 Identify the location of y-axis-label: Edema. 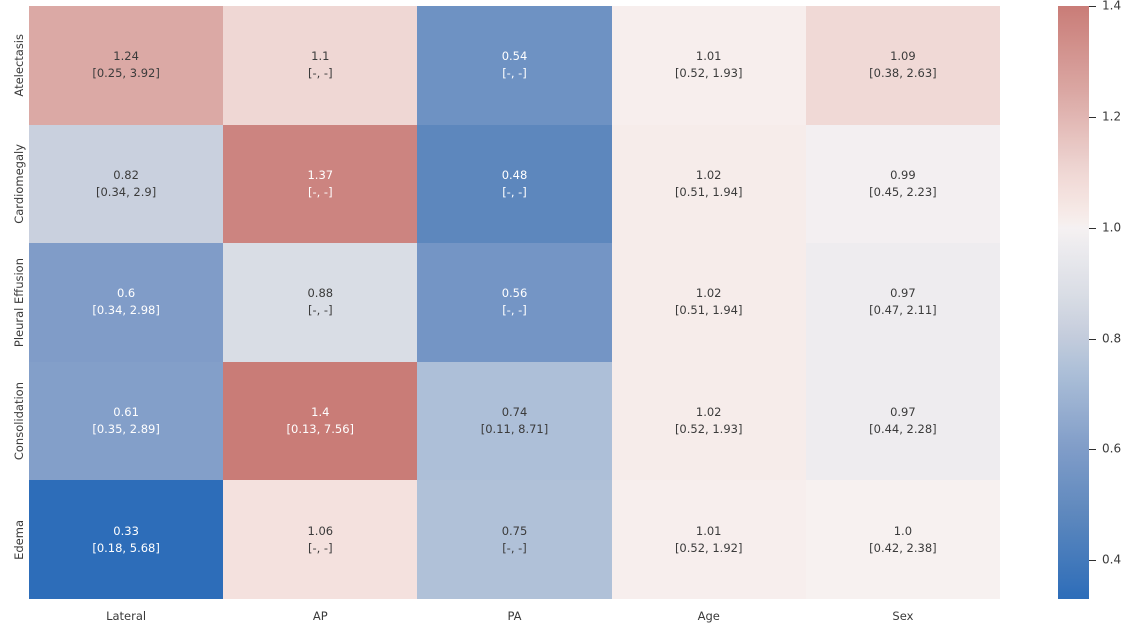
(14, 539).